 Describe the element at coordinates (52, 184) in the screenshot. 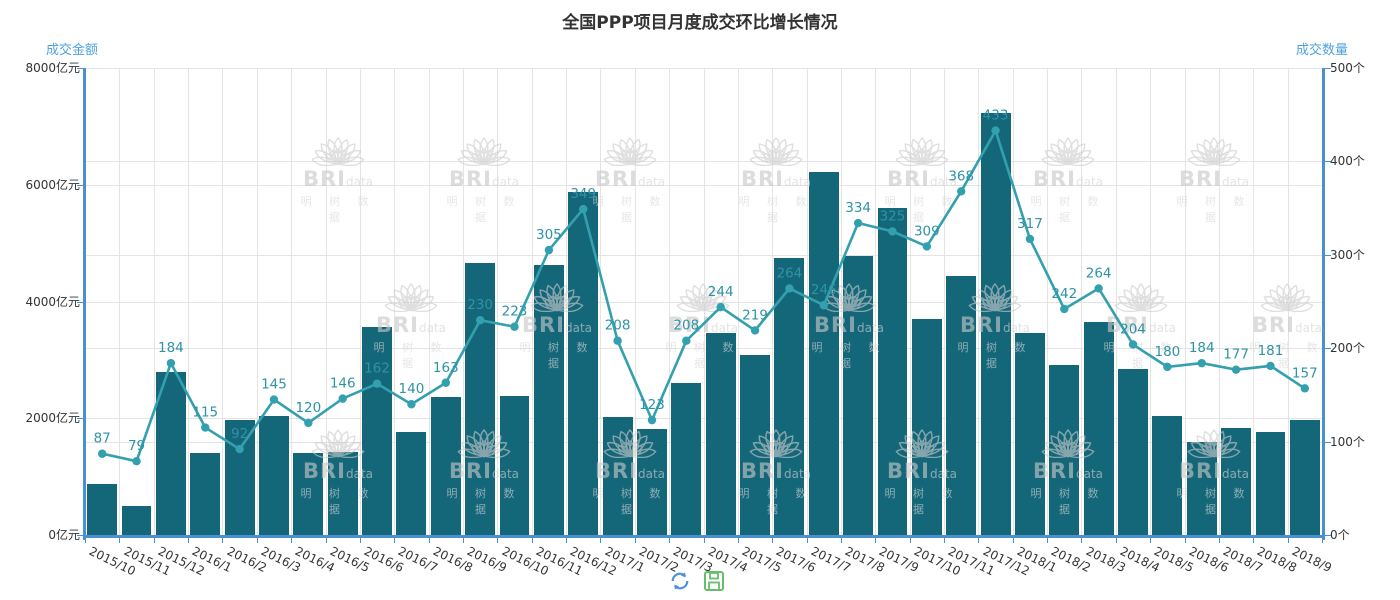

I see `left-axis-tick-label: 6000亿元` at that location.